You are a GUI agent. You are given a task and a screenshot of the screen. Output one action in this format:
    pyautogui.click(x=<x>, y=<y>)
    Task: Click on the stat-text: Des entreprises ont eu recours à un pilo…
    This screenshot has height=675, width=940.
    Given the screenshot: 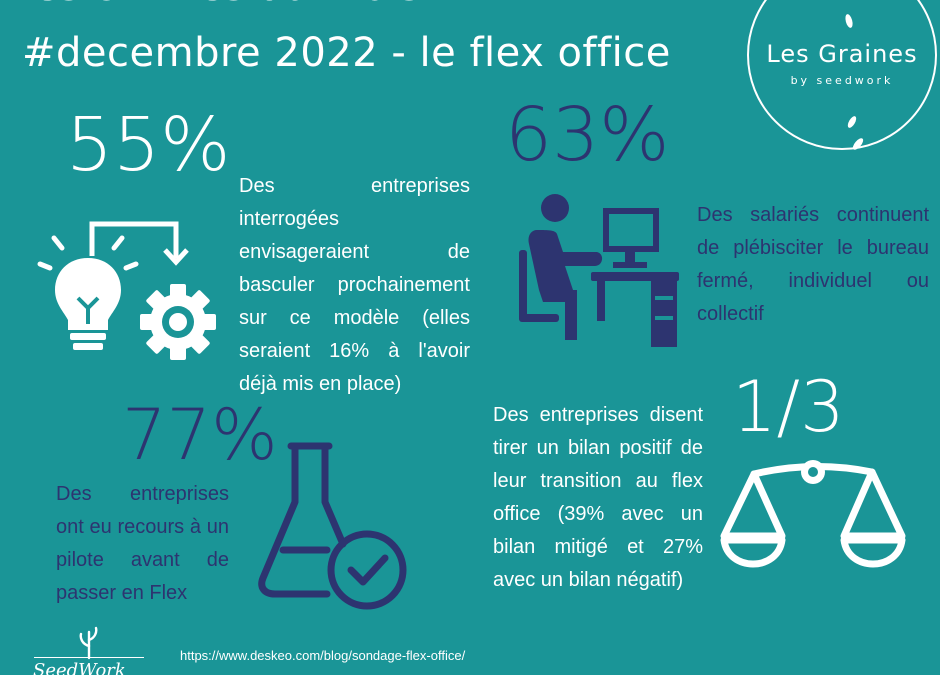 What is the action you would take?
    pyautogui.click(x=142, y=543)
    